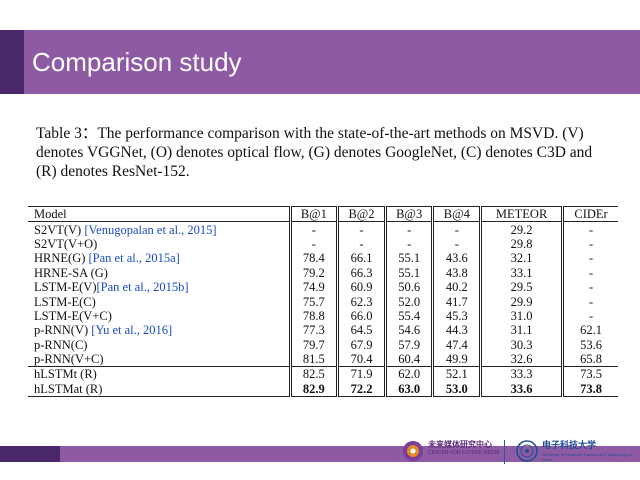  What do you see at coordinates (320, 454) in the screenshot?
I see `footer-bar` at bounding box center [320, 454].